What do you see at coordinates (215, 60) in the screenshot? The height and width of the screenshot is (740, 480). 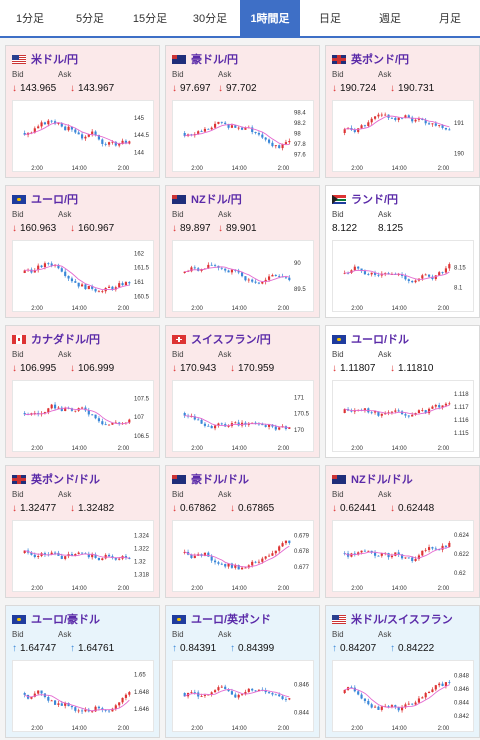 I see `pair-name: 豪ドル/円` at bounding box center [215, 60].